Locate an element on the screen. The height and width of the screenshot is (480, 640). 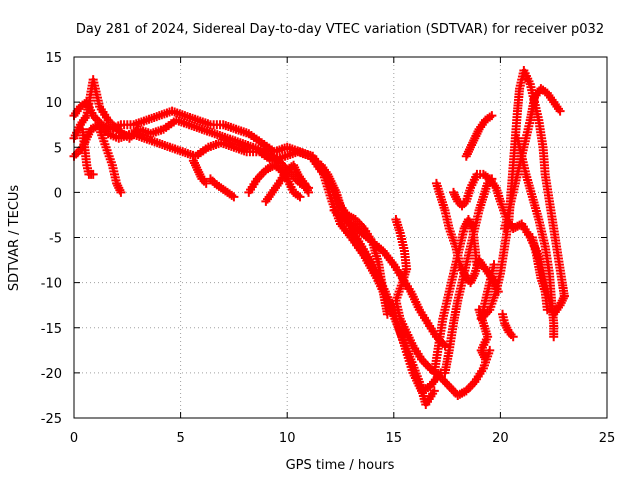
x-tick-label: 0 is located at coordinates (74, 438).